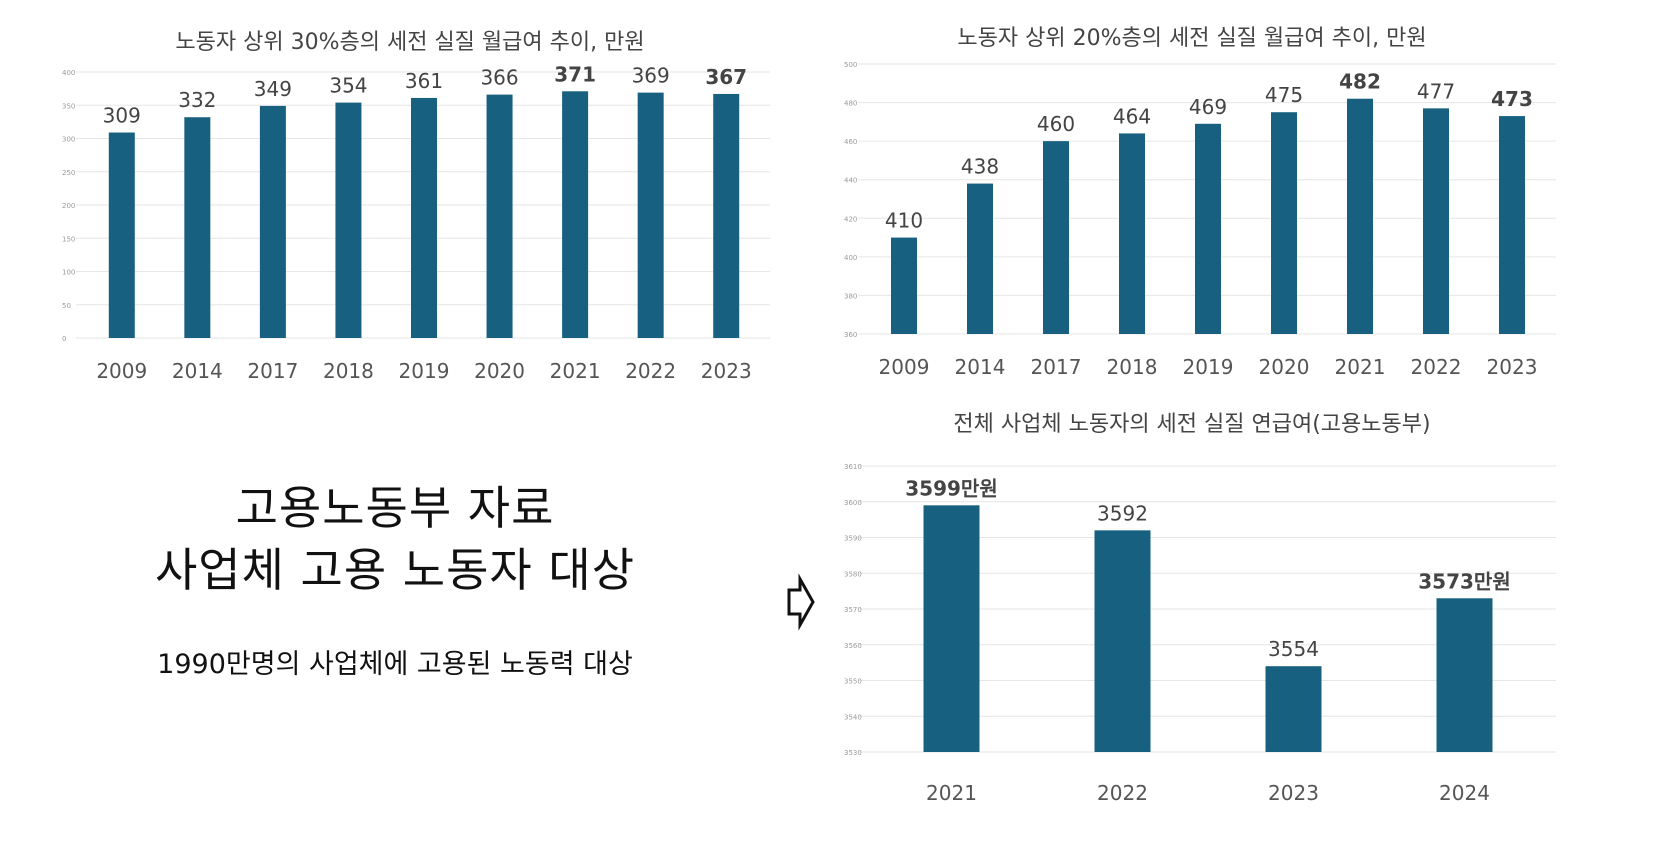 This screenshot has height=863, width=1668. Describe the element at coordinates (348, 86) in the screenshot. I see `data-label: 354` at that location.